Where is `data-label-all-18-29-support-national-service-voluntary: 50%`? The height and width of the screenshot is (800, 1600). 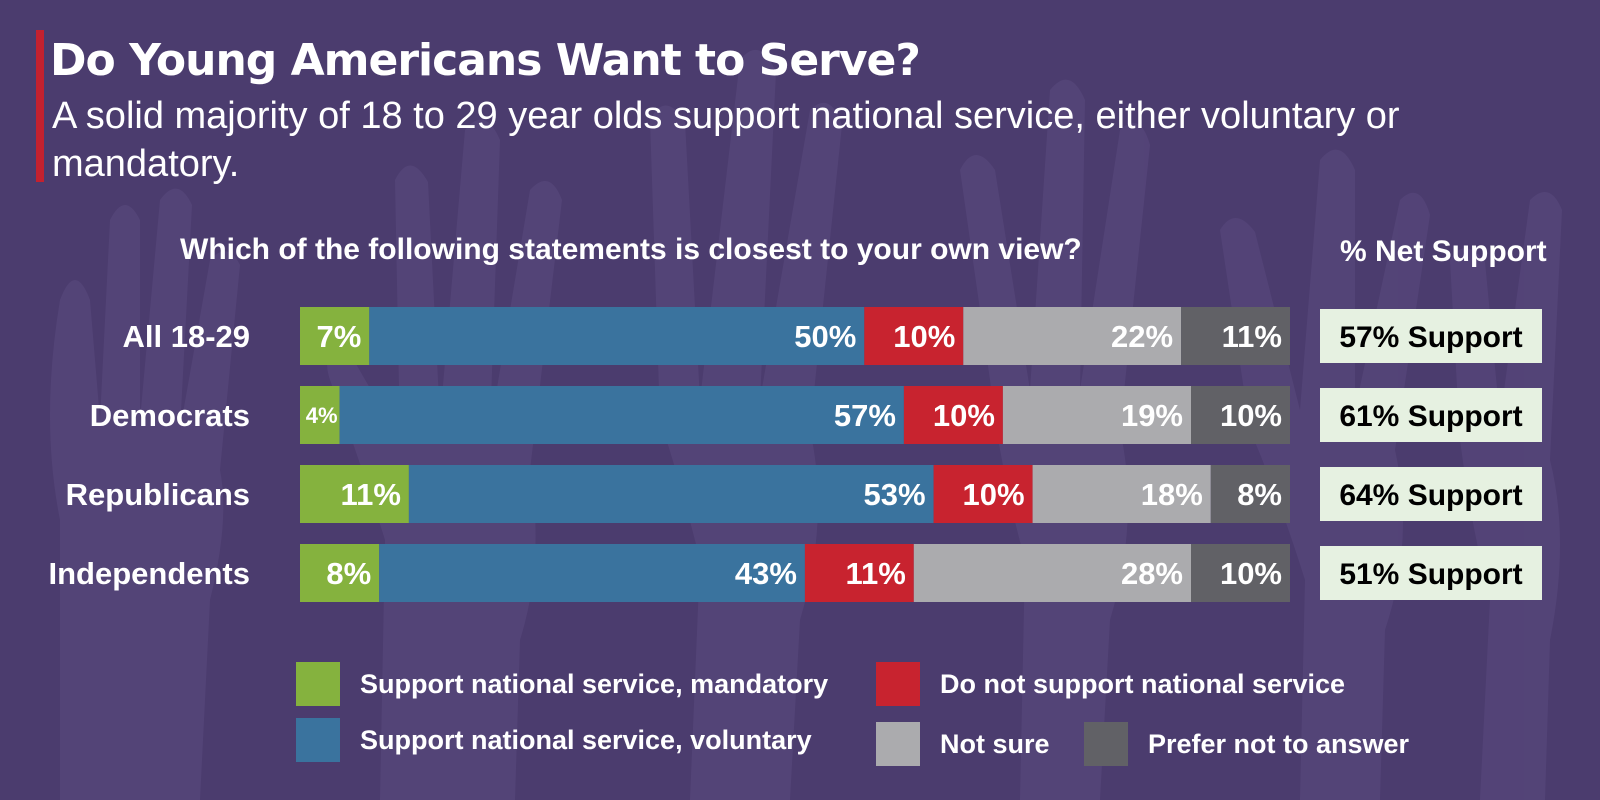 data-label-all-18-29-support-national-service-voluntary: 50% is located at coordinates (825, 336).